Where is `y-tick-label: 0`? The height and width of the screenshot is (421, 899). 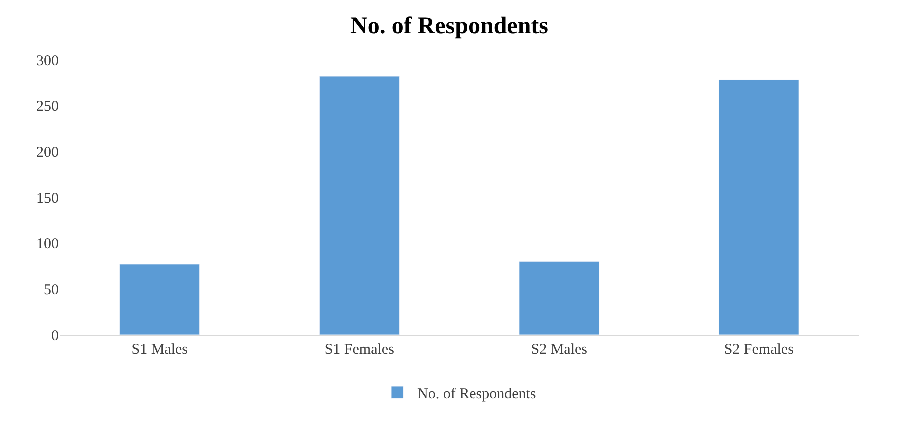
y-tick-label: 0 is located at coordinates (55, 336).